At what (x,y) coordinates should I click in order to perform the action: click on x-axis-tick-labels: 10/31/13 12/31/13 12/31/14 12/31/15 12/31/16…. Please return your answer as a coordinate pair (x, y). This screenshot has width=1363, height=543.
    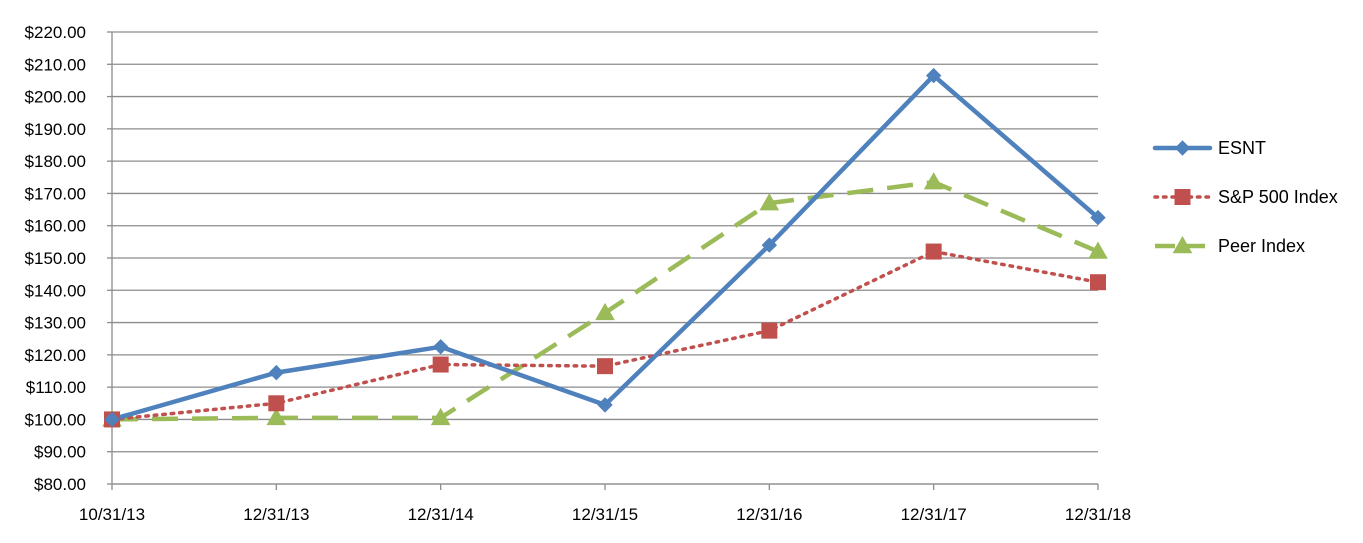
    Looking at the image, I should click on (605, 514).